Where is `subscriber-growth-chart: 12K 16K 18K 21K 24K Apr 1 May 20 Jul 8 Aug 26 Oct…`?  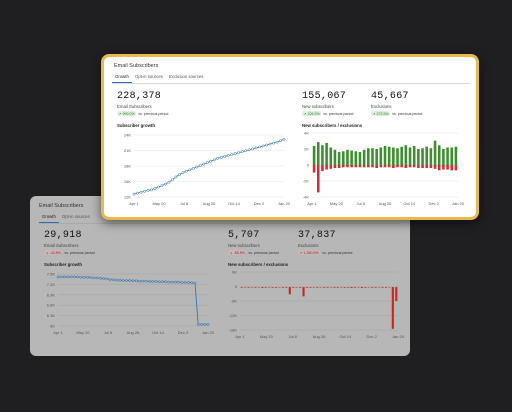 subscriber-growth-chart: 12K 16K 18K 21K 24K Apr 1 May 20 Jul 8 Aug 26 Oct… is located at coordinates (207, 170).